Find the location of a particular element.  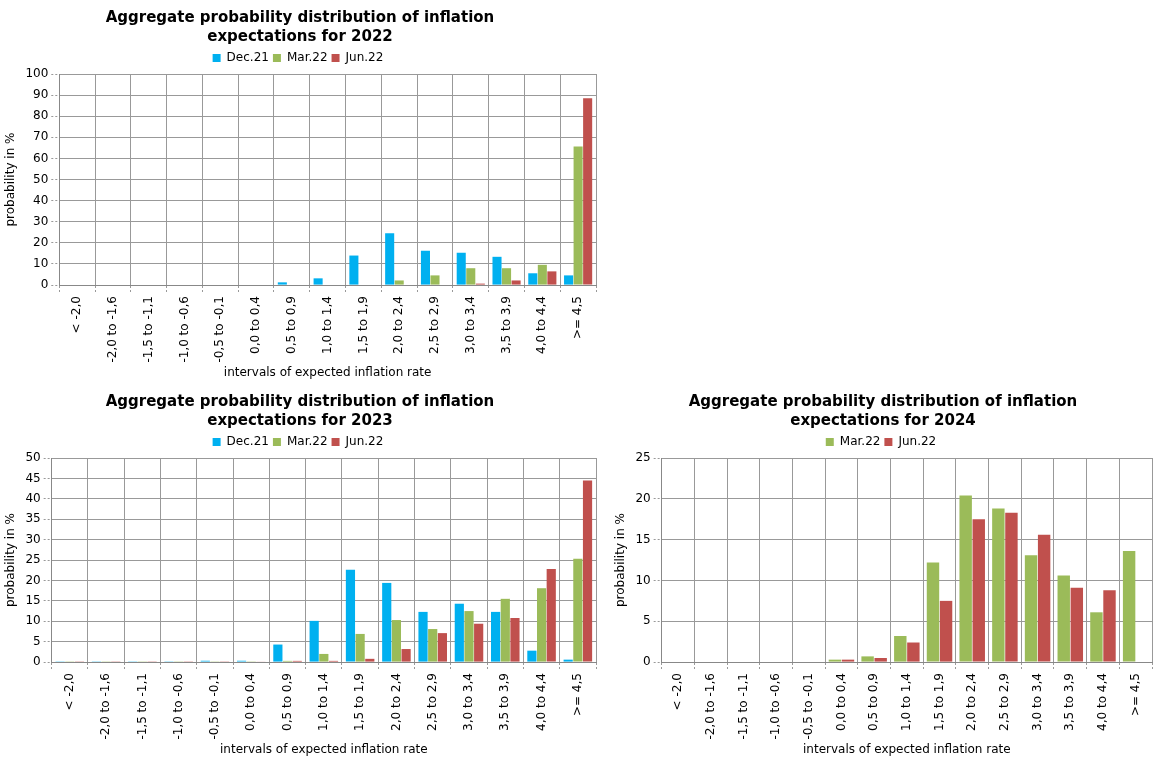

chart-title: Aggregate probability distribution of inflation expectations for 2024 is located at coordinates (883, 411).